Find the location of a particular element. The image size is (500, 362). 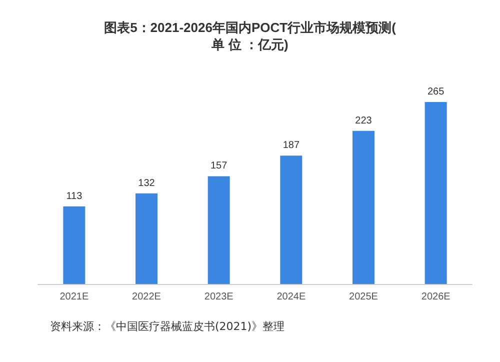

data-label: 223 is located at coordinates (363, 120).